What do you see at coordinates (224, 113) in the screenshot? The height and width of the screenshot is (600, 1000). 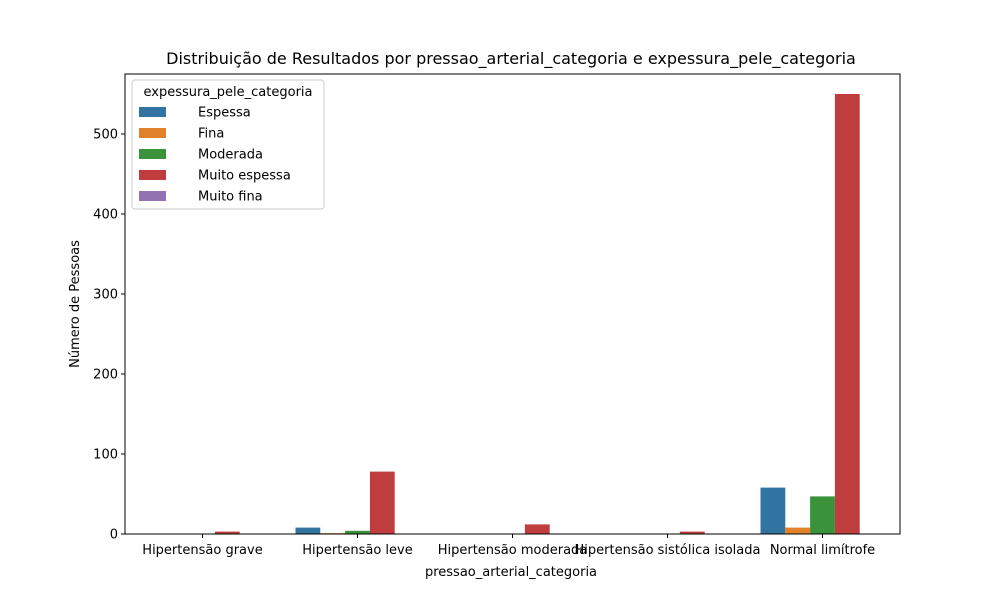 I see `legend-label: Espessa` at bounding box center [224, 113].